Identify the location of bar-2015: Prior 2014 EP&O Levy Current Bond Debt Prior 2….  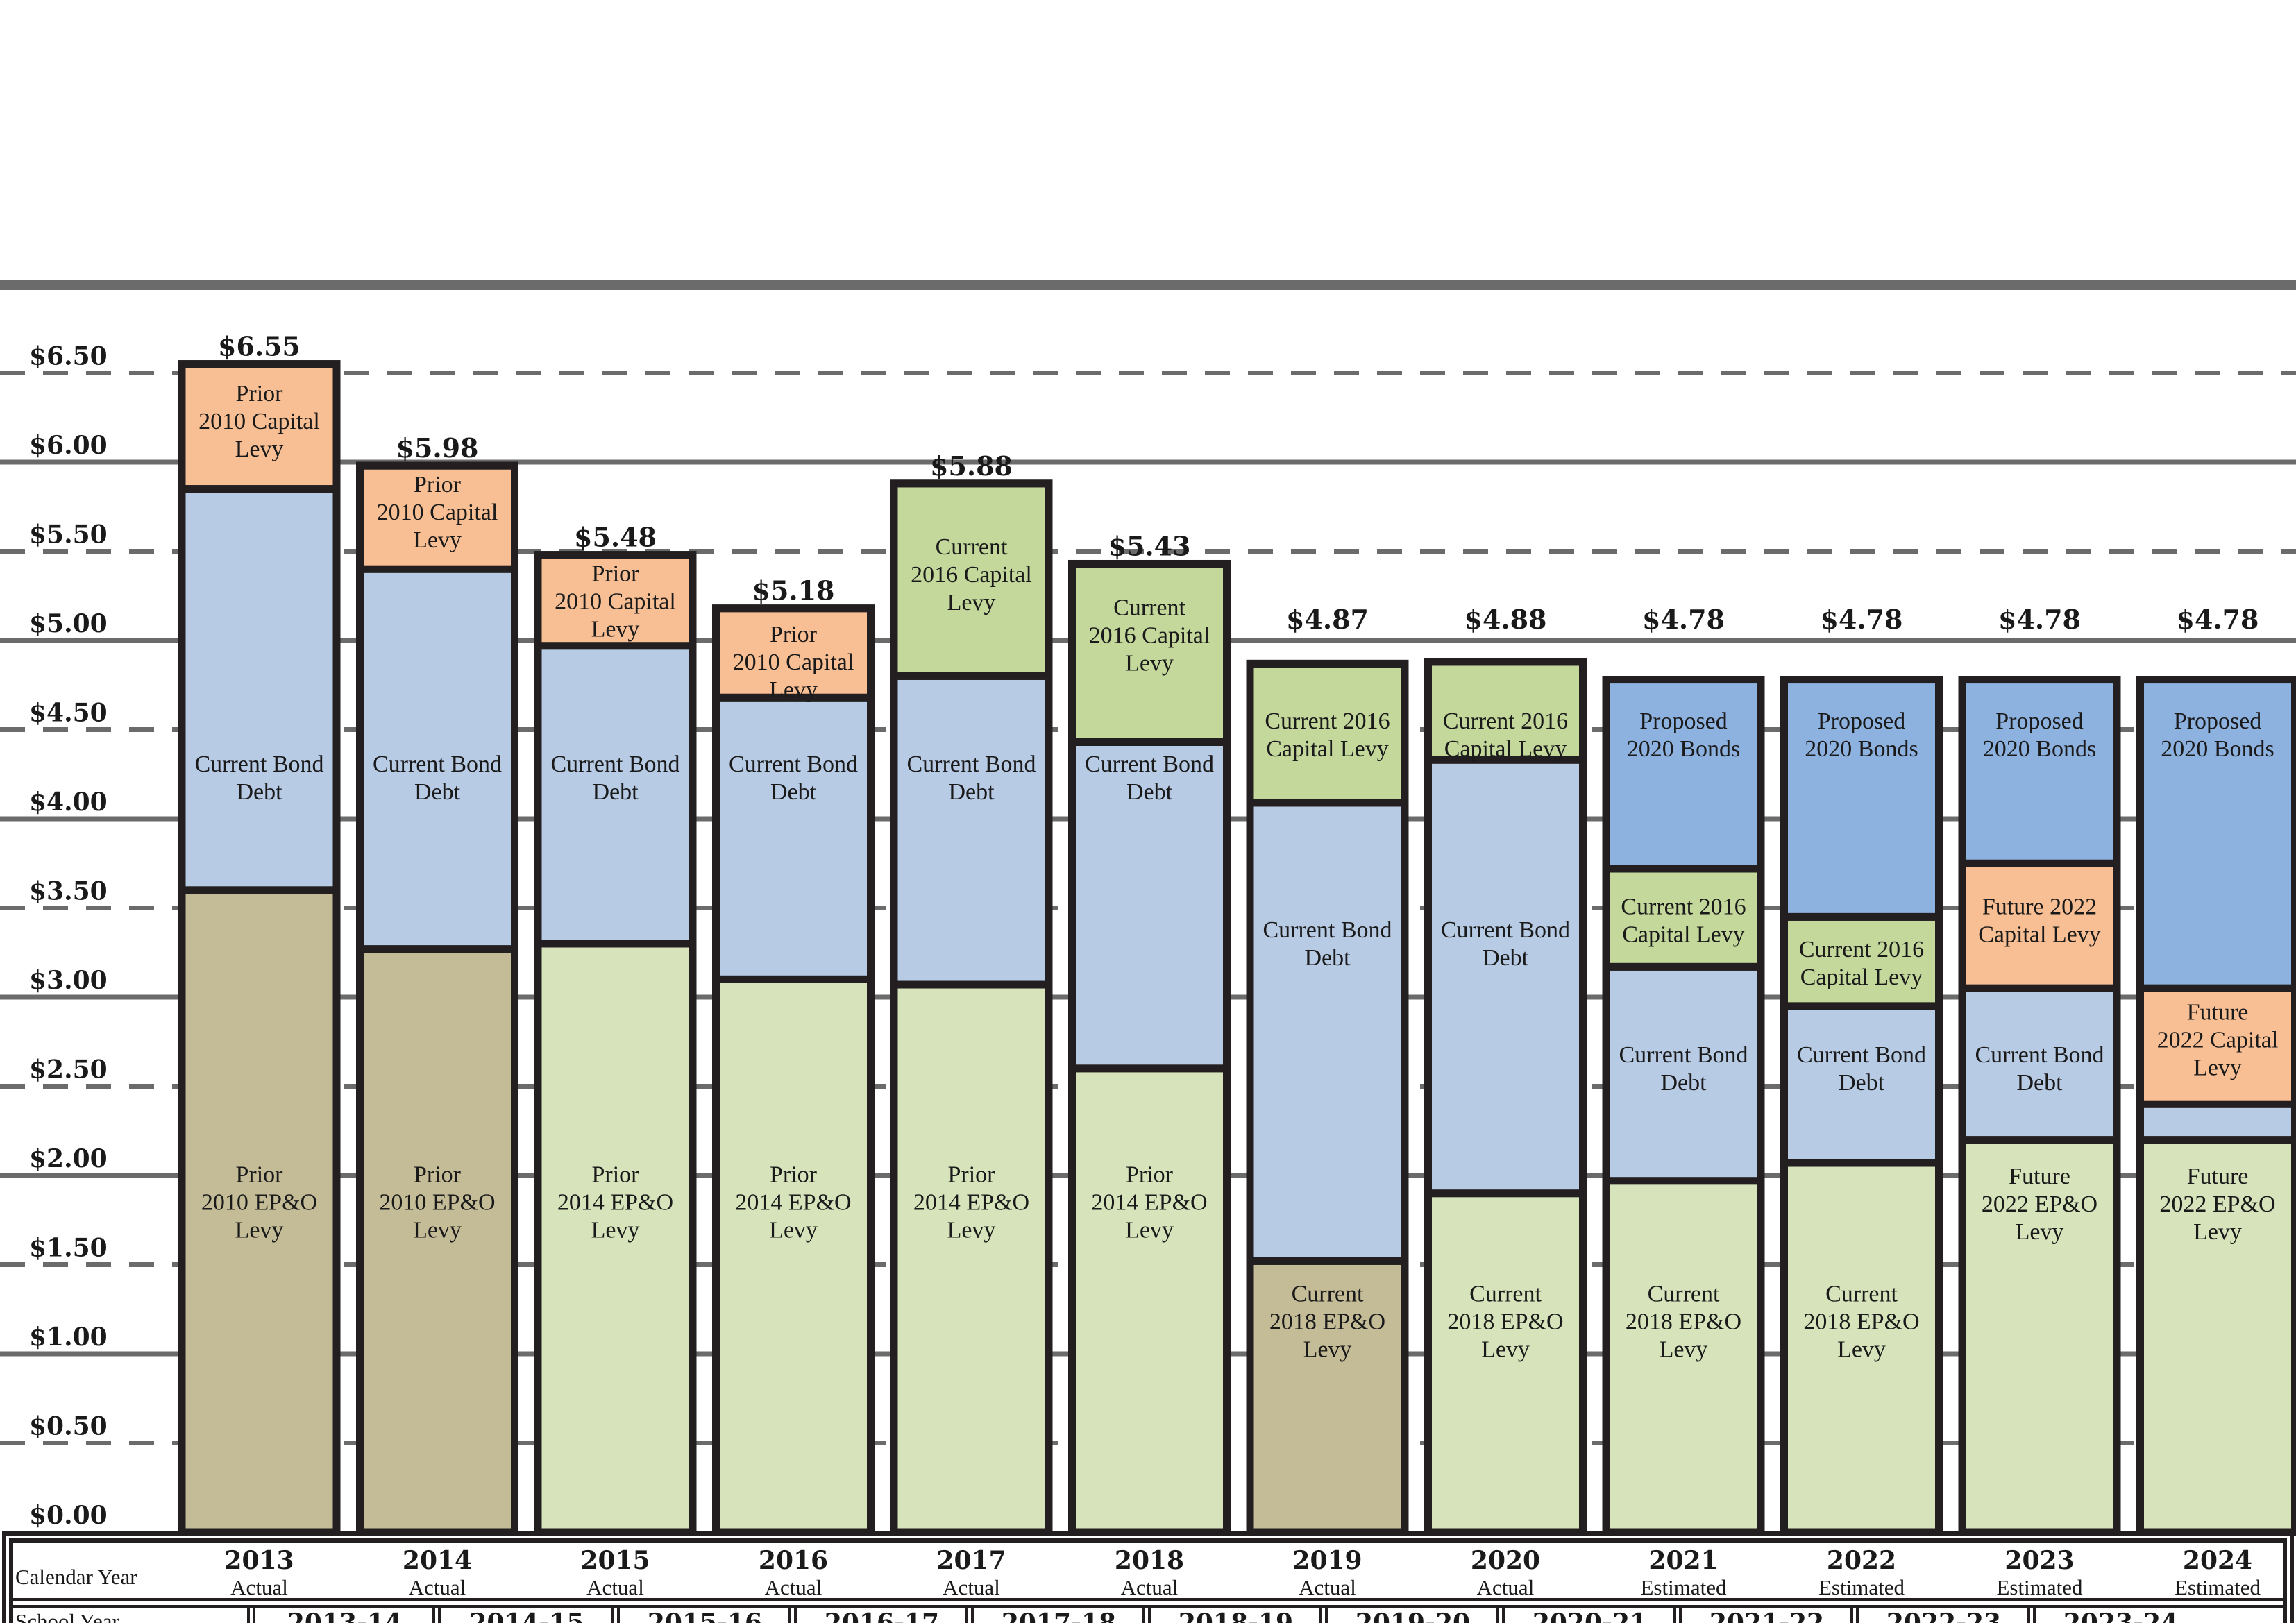
(615, 1029).